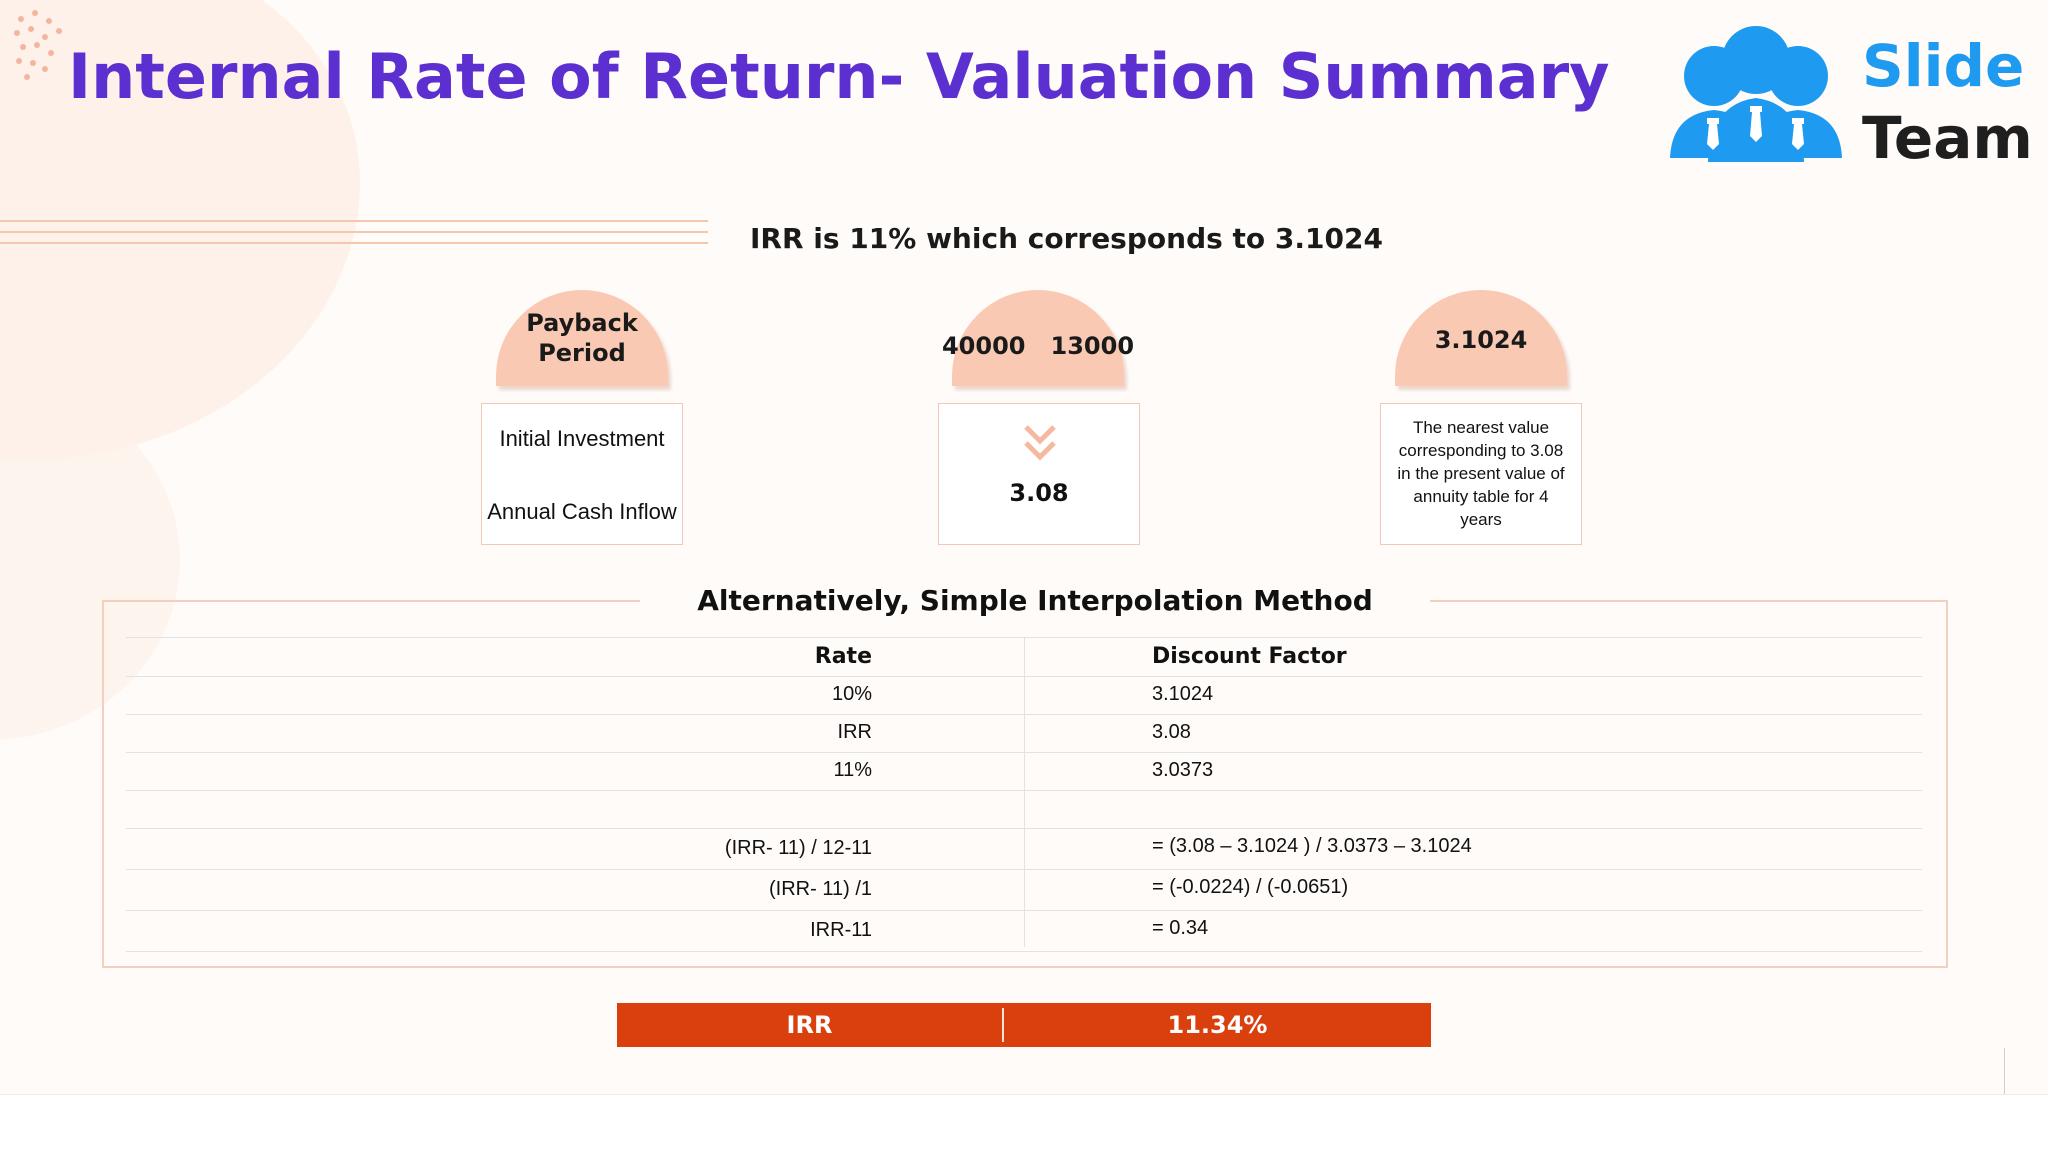  Describe the element at coordinates (854, 732) in the screenshot. I see `rate-cell: IRR` at that location.